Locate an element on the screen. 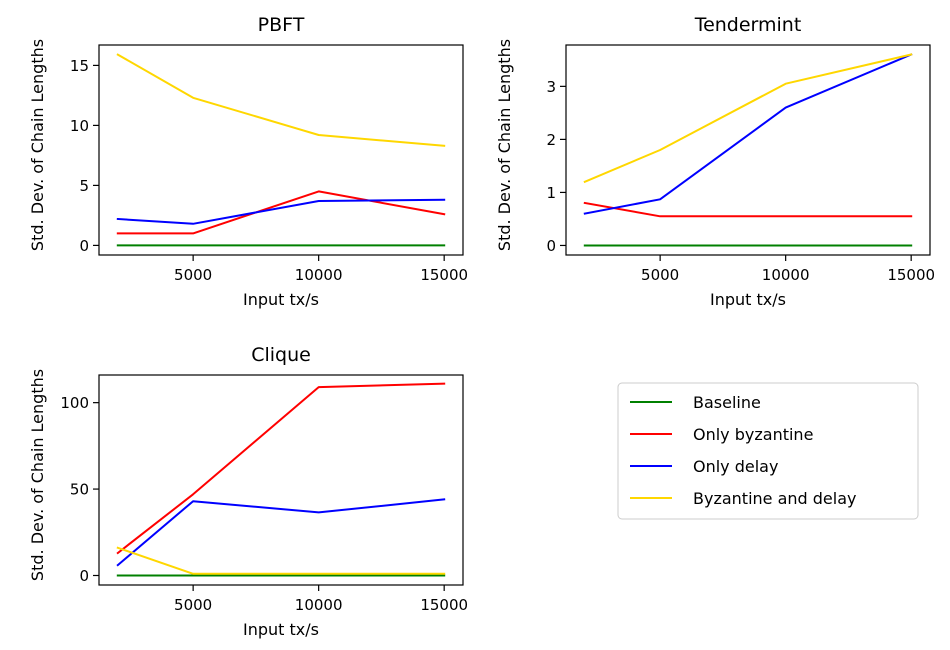 The height and width of the screenshot is (650, 950). subplot-title: Clique is located at coordinates (281, 355).